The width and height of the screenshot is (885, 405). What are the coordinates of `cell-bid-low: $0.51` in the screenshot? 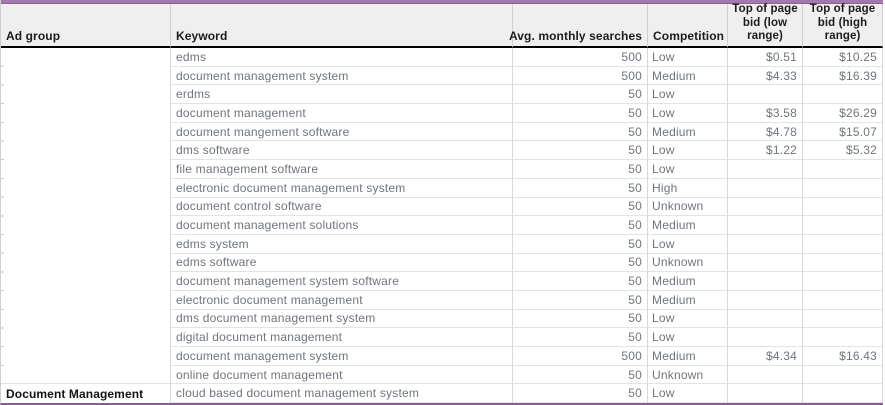 It's located at (765, 57).